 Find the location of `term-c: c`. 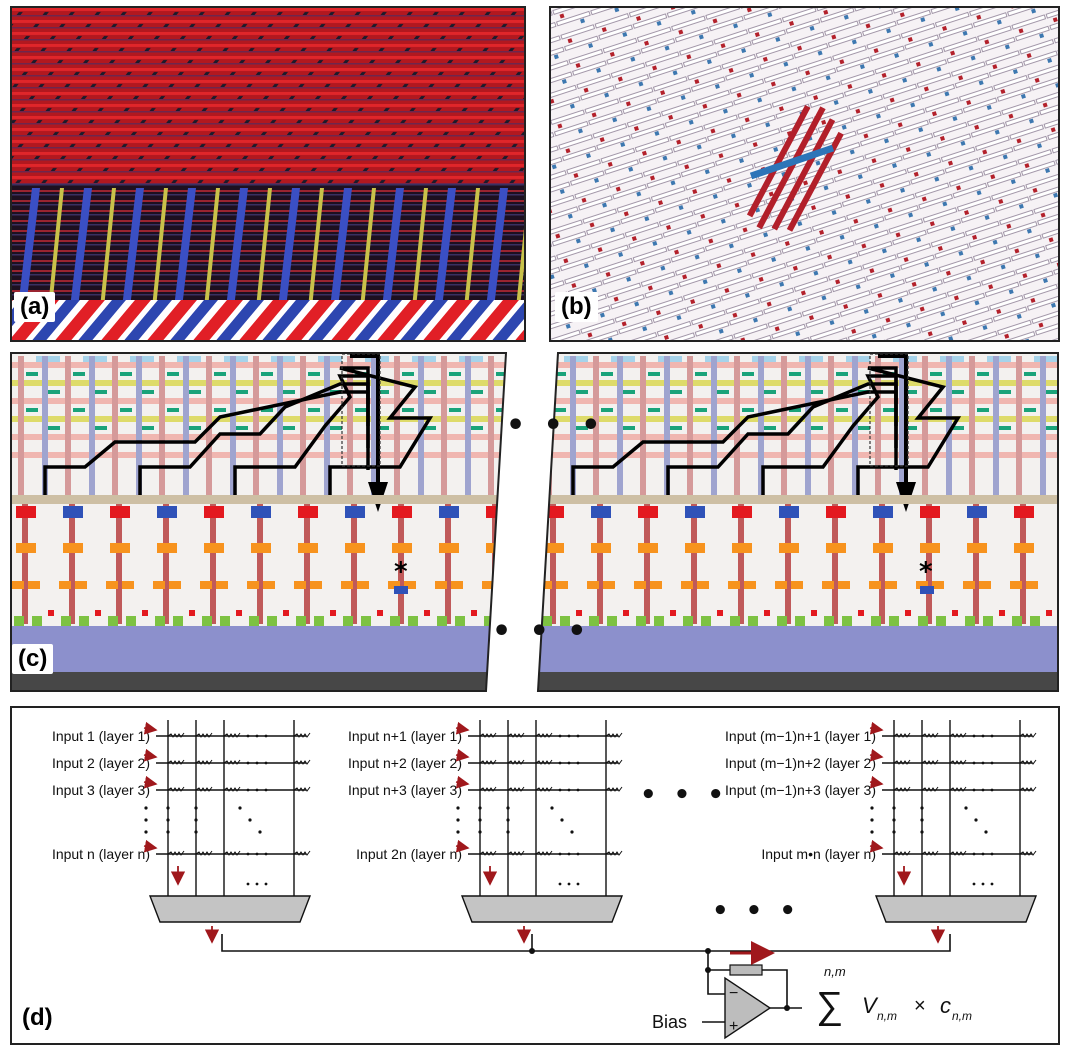

term-c: c is located at coordinates (945, 1005).